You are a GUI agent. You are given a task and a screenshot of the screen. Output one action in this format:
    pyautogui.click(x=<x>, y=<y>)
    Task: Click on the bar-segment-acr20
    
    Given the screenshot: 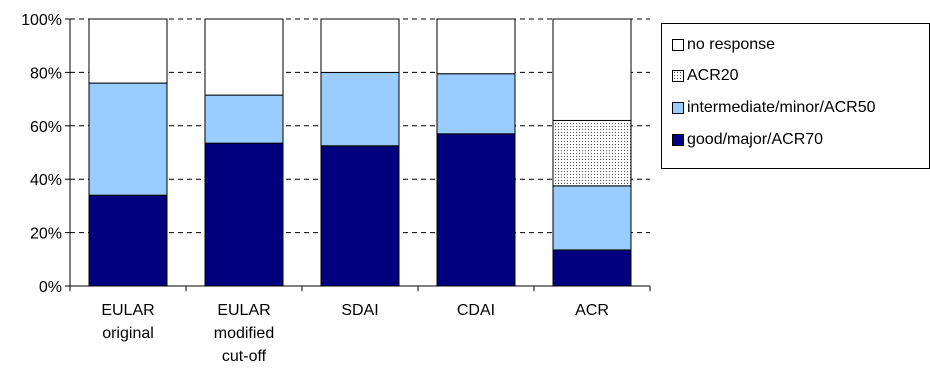 What is the action you would take?
    pyautogui.click(x=592, y=153)
    